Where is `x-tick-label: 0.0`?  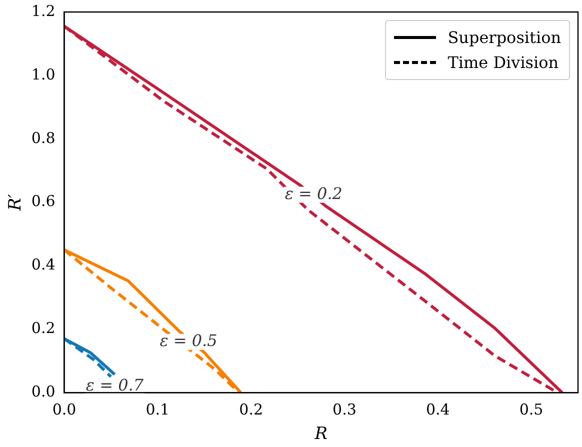
x-tick-label: 0.0 is located at coordinates (64, 409).